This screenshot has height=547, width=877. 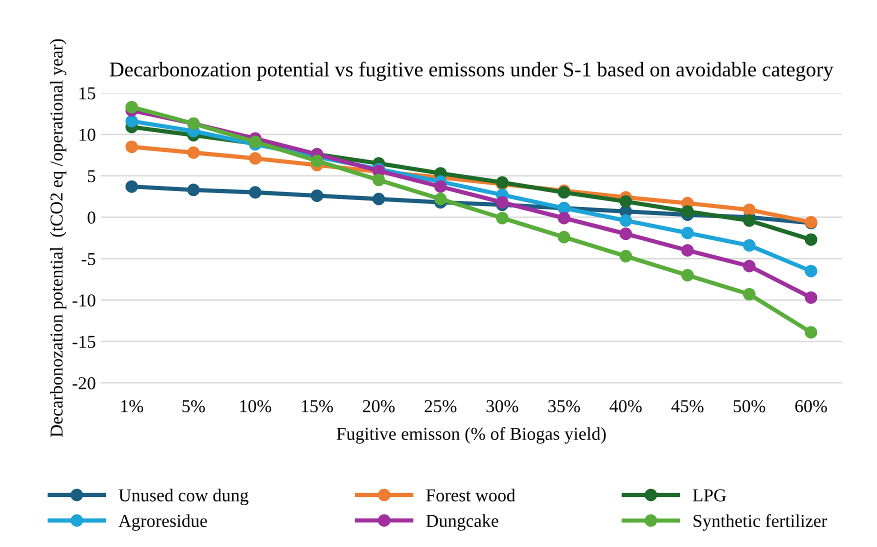 I want to click on y-tick-label: 5, so click(x=92, y=176).